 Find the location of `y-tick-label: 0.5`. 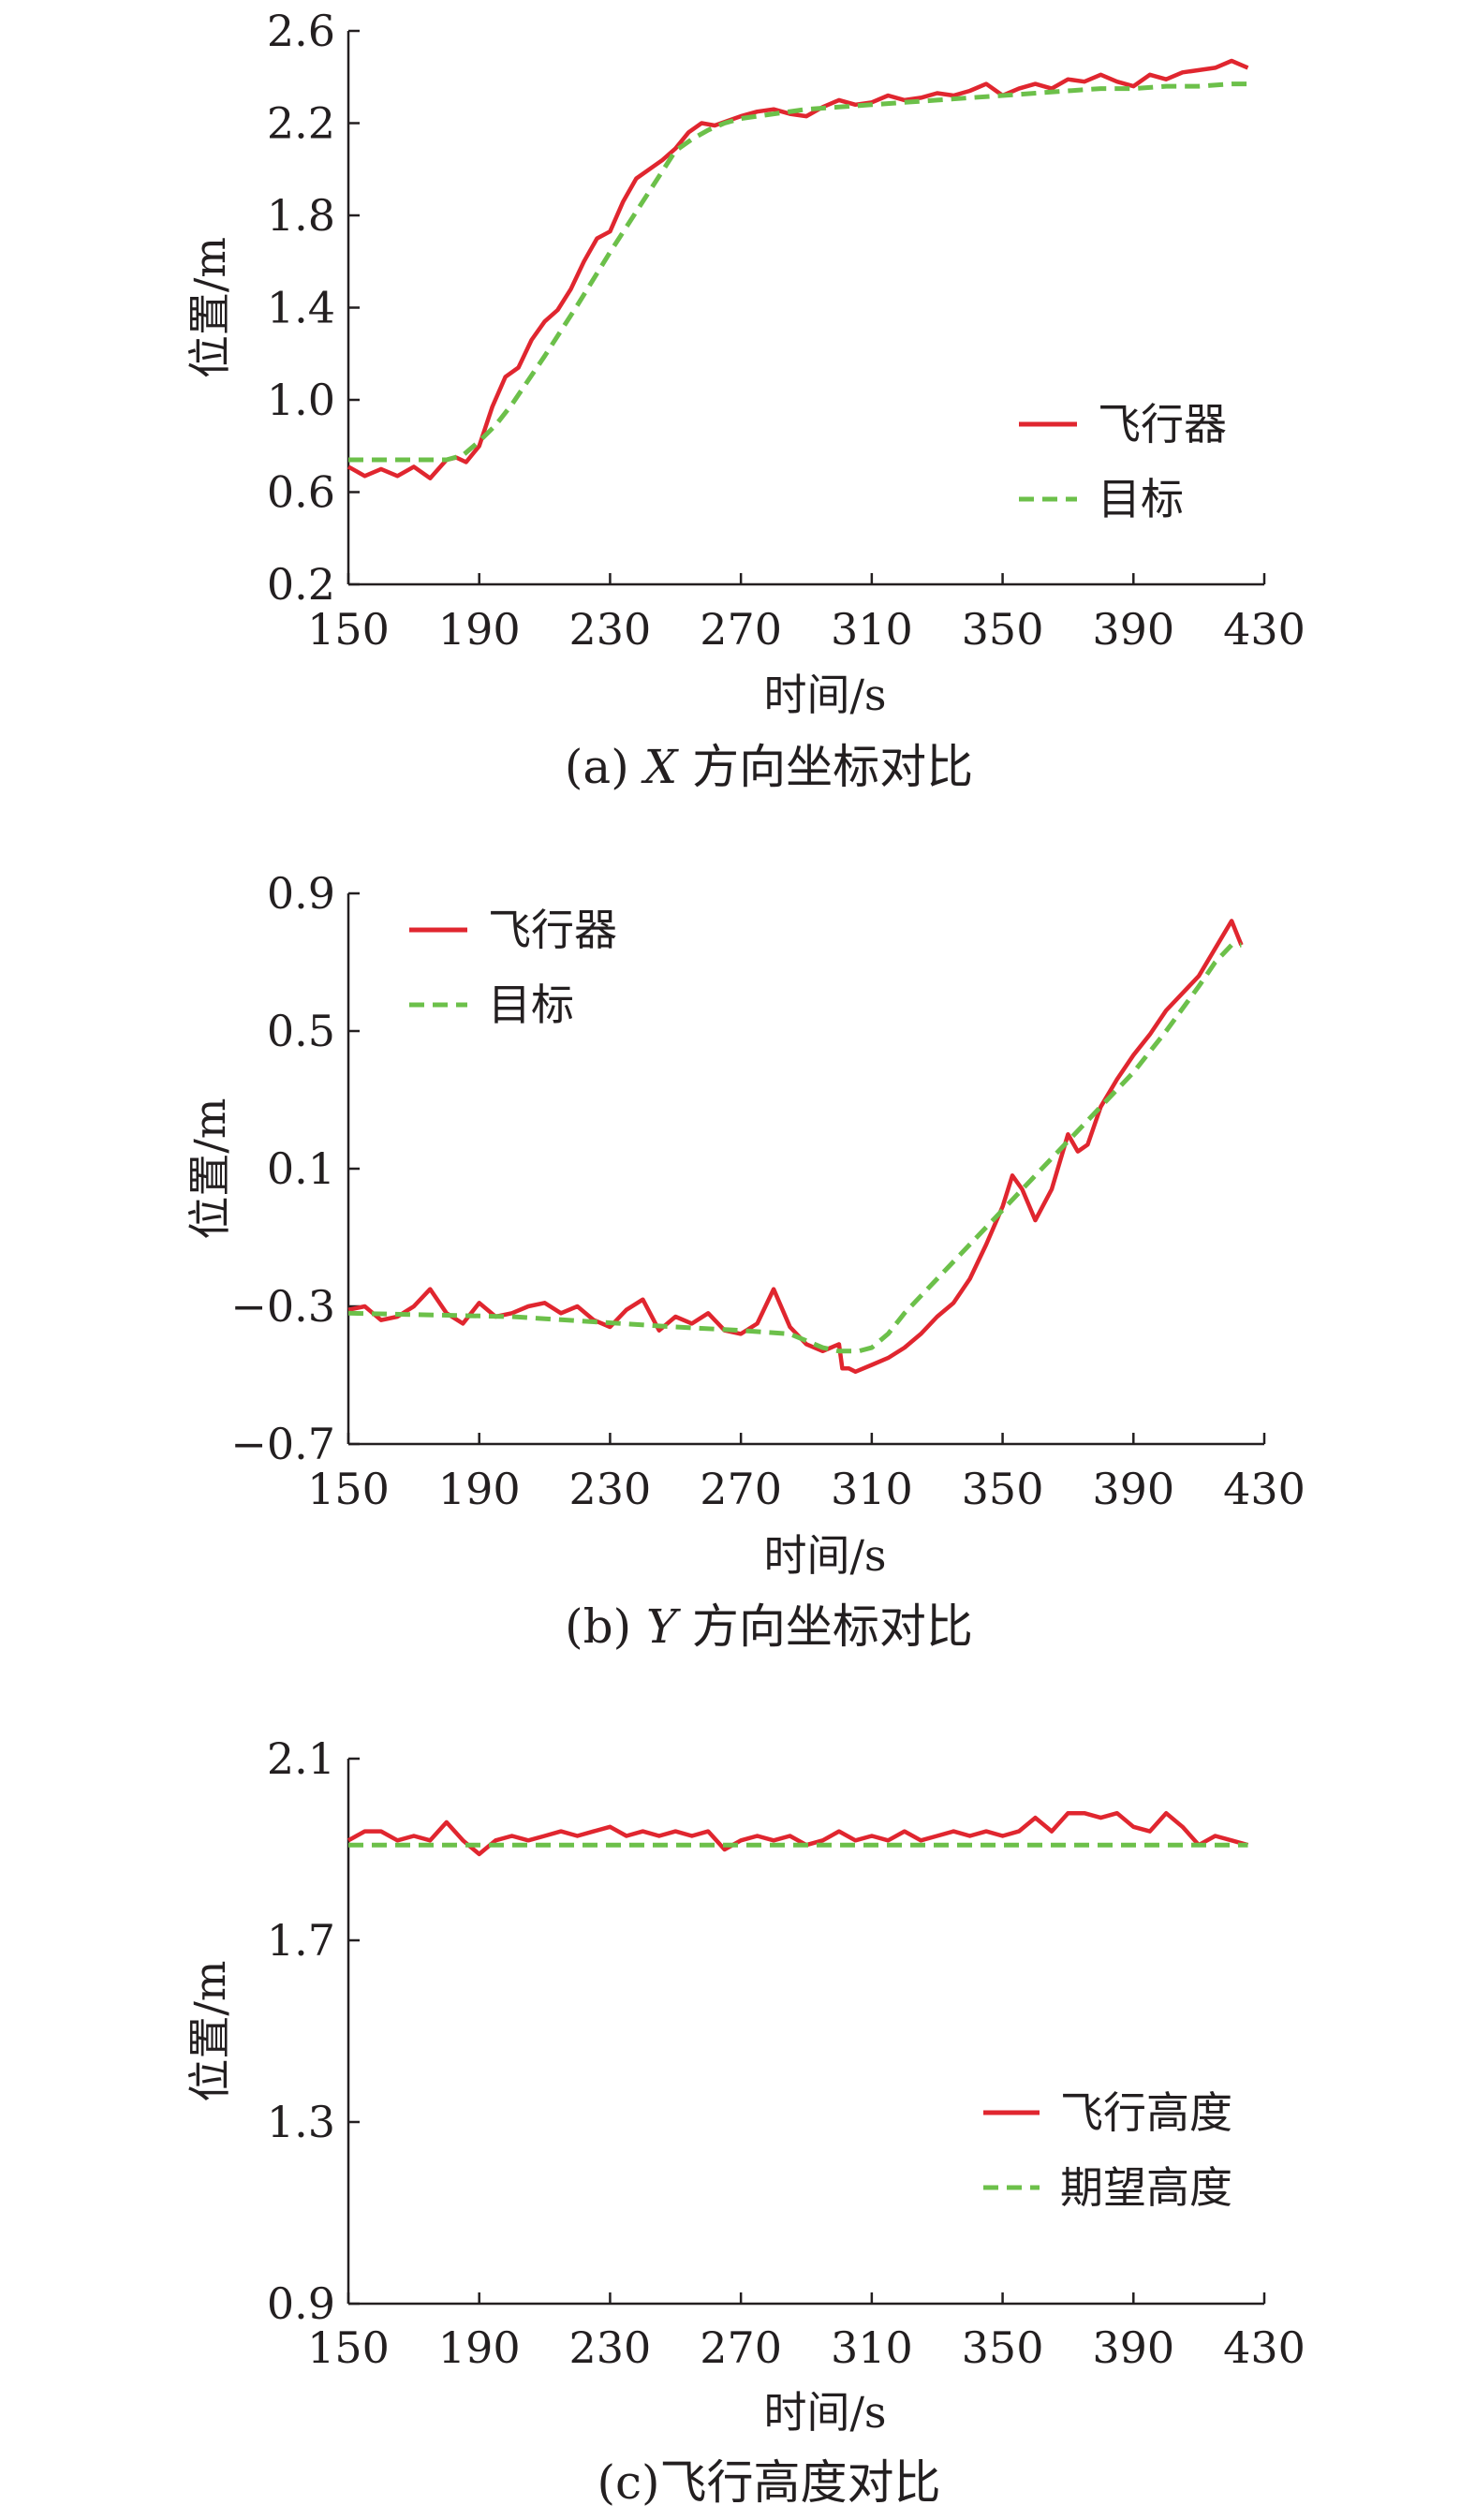

y-tick-label: 0.5 is located at coordinates (301, 1031).